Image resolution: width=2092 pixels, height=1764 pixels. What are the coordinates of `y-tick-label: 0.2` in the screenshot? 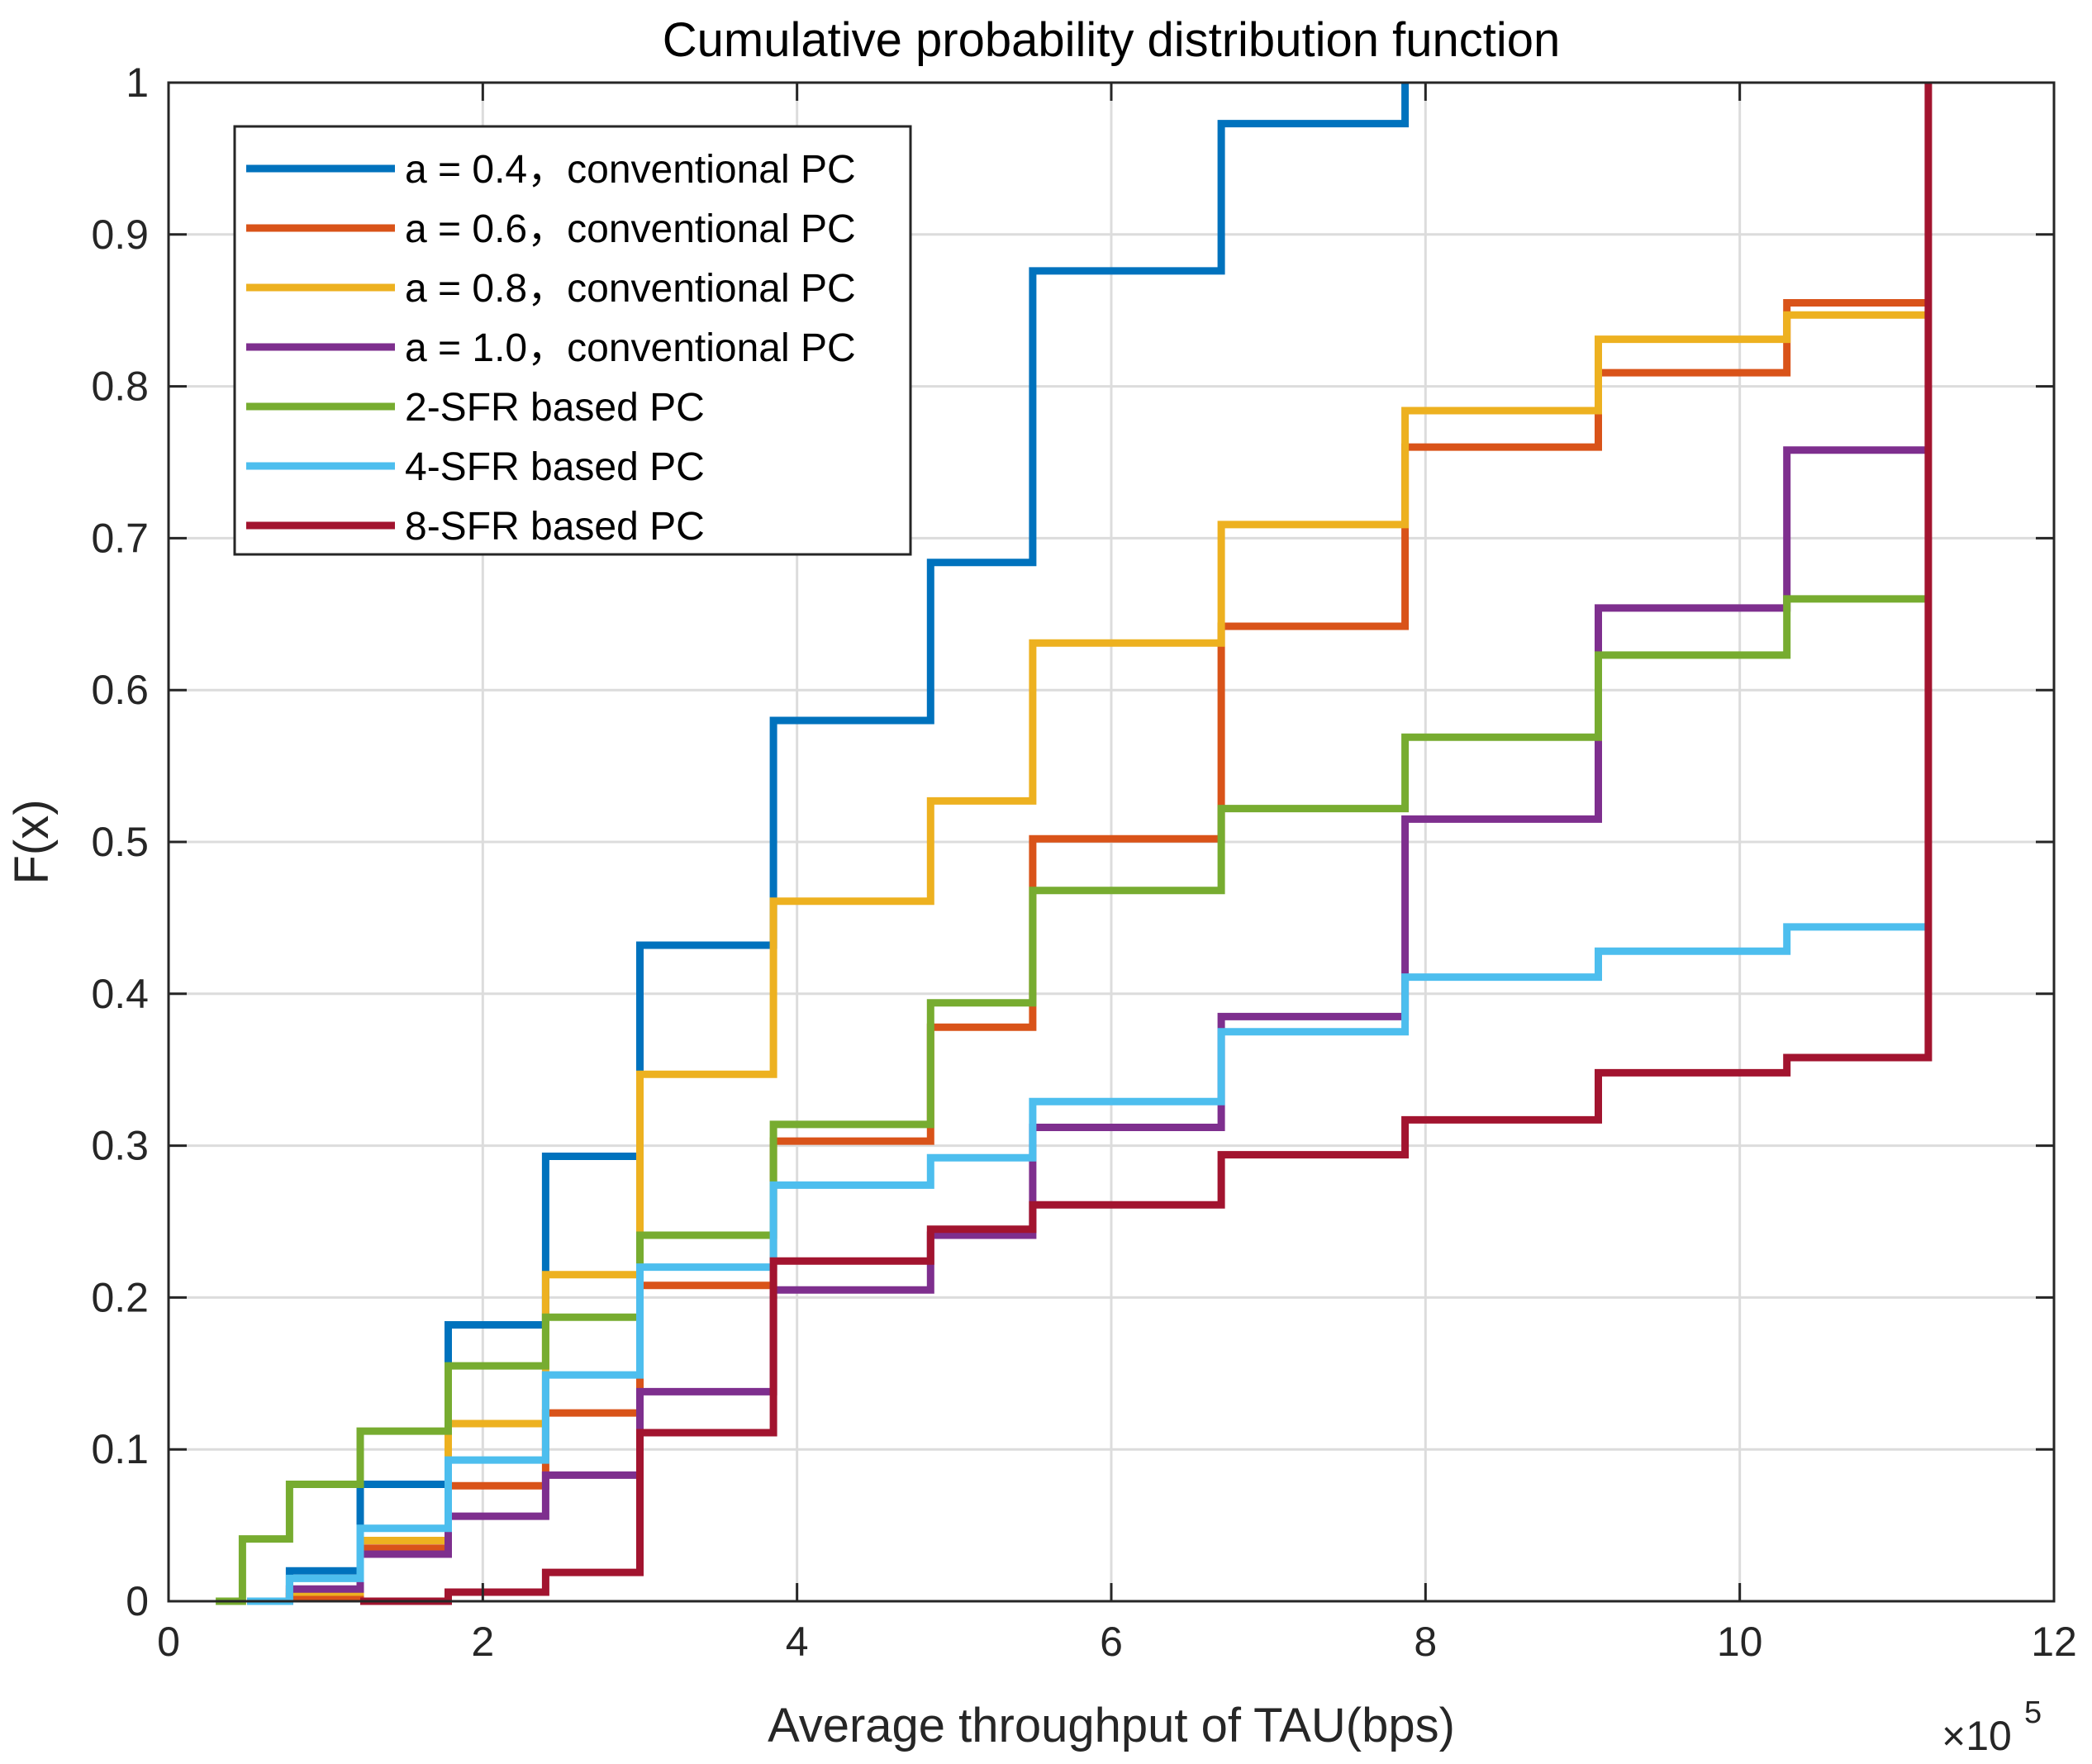 It's located at (120, 1297).